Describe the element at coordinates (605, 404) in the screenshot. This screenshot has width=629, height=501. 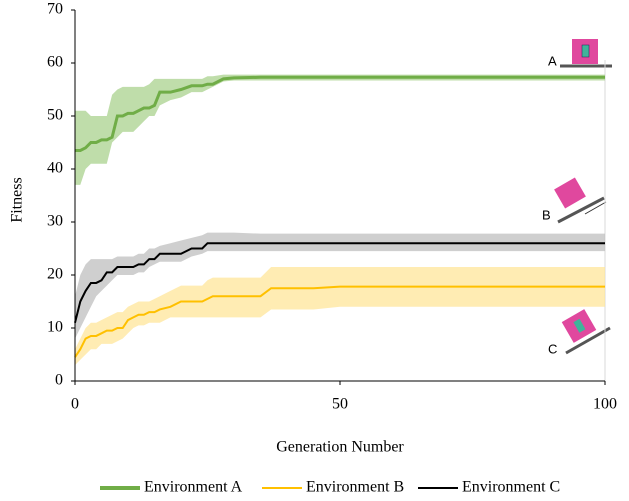
I see `x-tick-label: 100` at that location.